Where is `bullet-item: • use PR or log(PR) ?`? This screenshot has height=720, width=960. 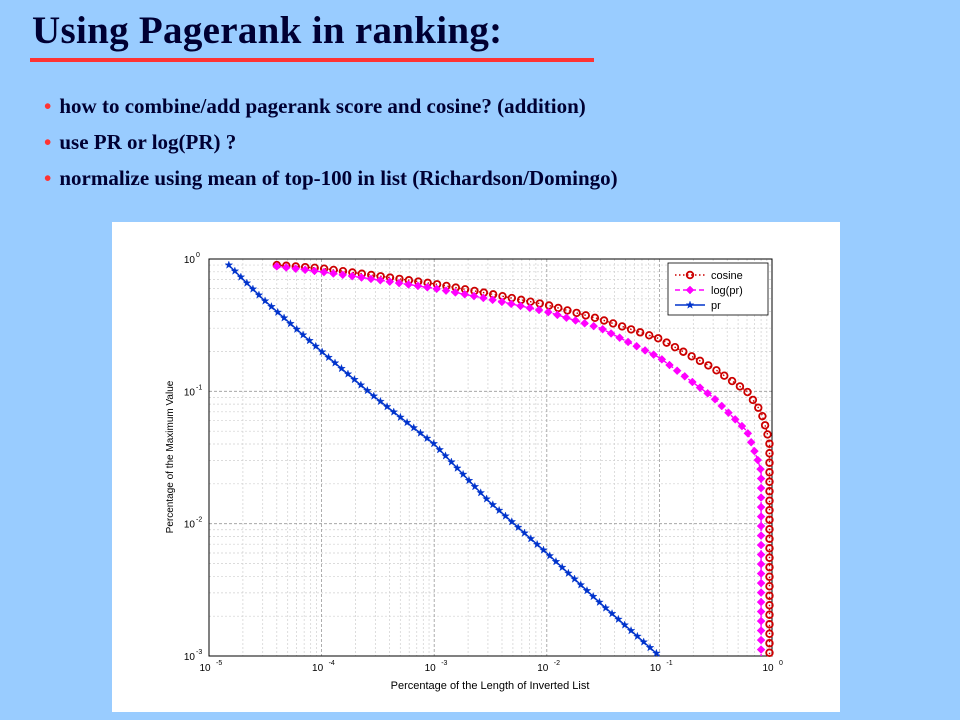
bullet-item: • use PR or log(PR) ? is located at coordinates (331, 142).